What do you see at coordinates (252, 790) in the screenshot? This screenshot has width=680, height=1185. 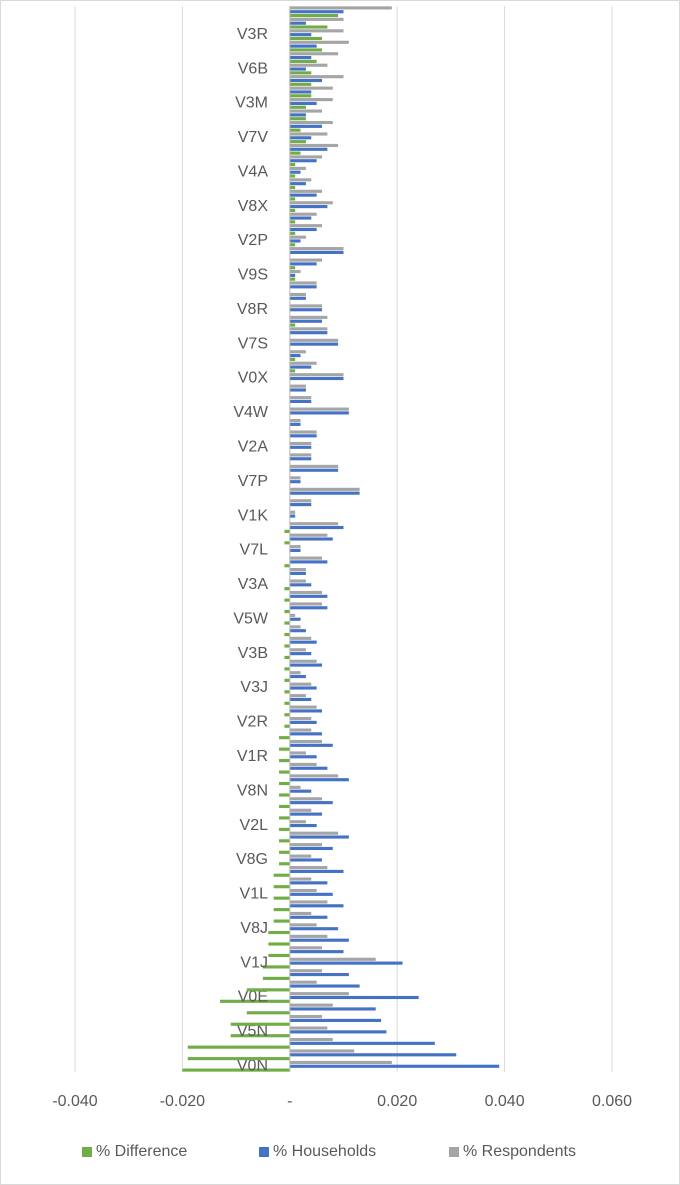 I see `y-tick-label: V8N` at bounding box center [252, 790].